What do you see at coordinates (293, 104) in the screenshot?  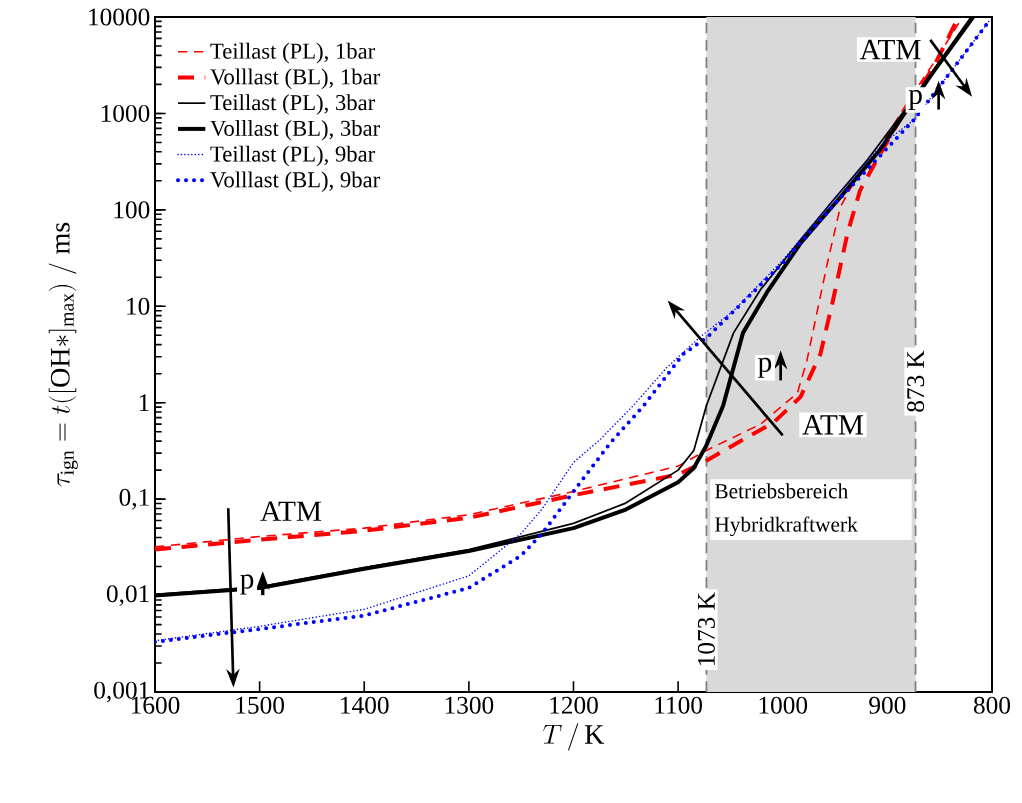 I see `legend-label: Teillast (PL), 3bar` at bounding box center [293, 104].